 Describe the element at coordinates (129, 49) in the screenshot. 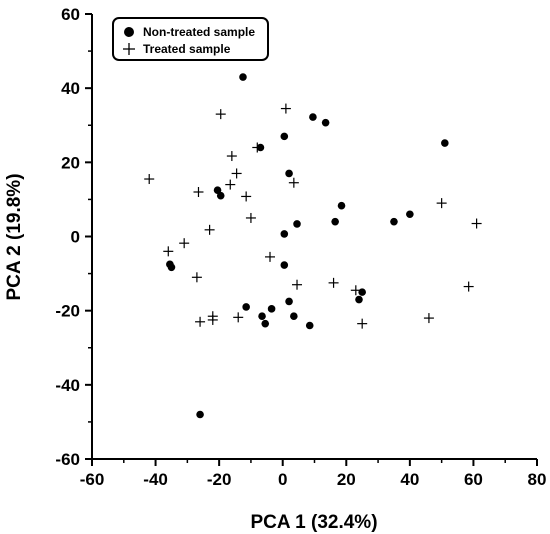

I see `legend-marker-treated` at that location.